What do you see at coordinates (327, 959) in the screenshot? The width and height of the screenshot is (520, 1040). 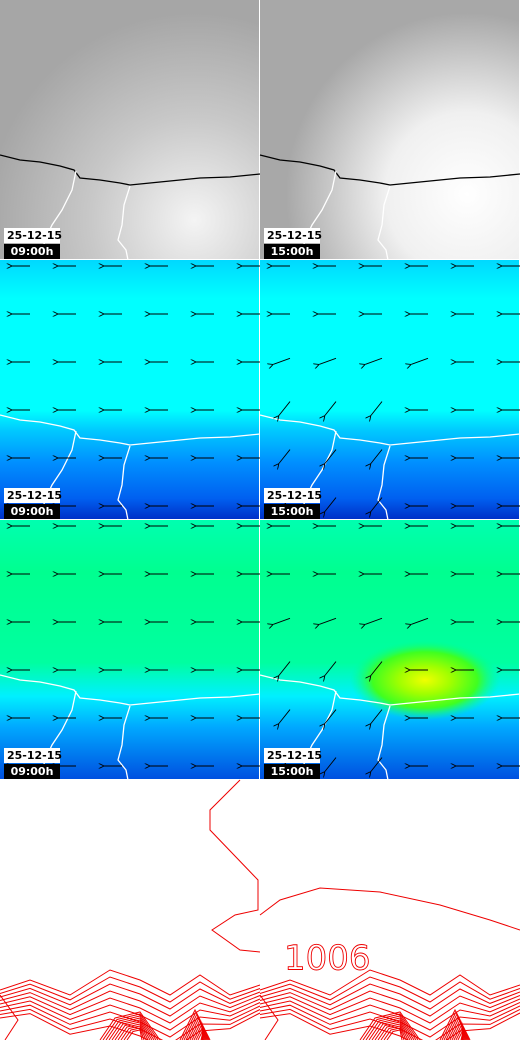 I see `isobar-label: 1006` at bounding box center [327, 959].